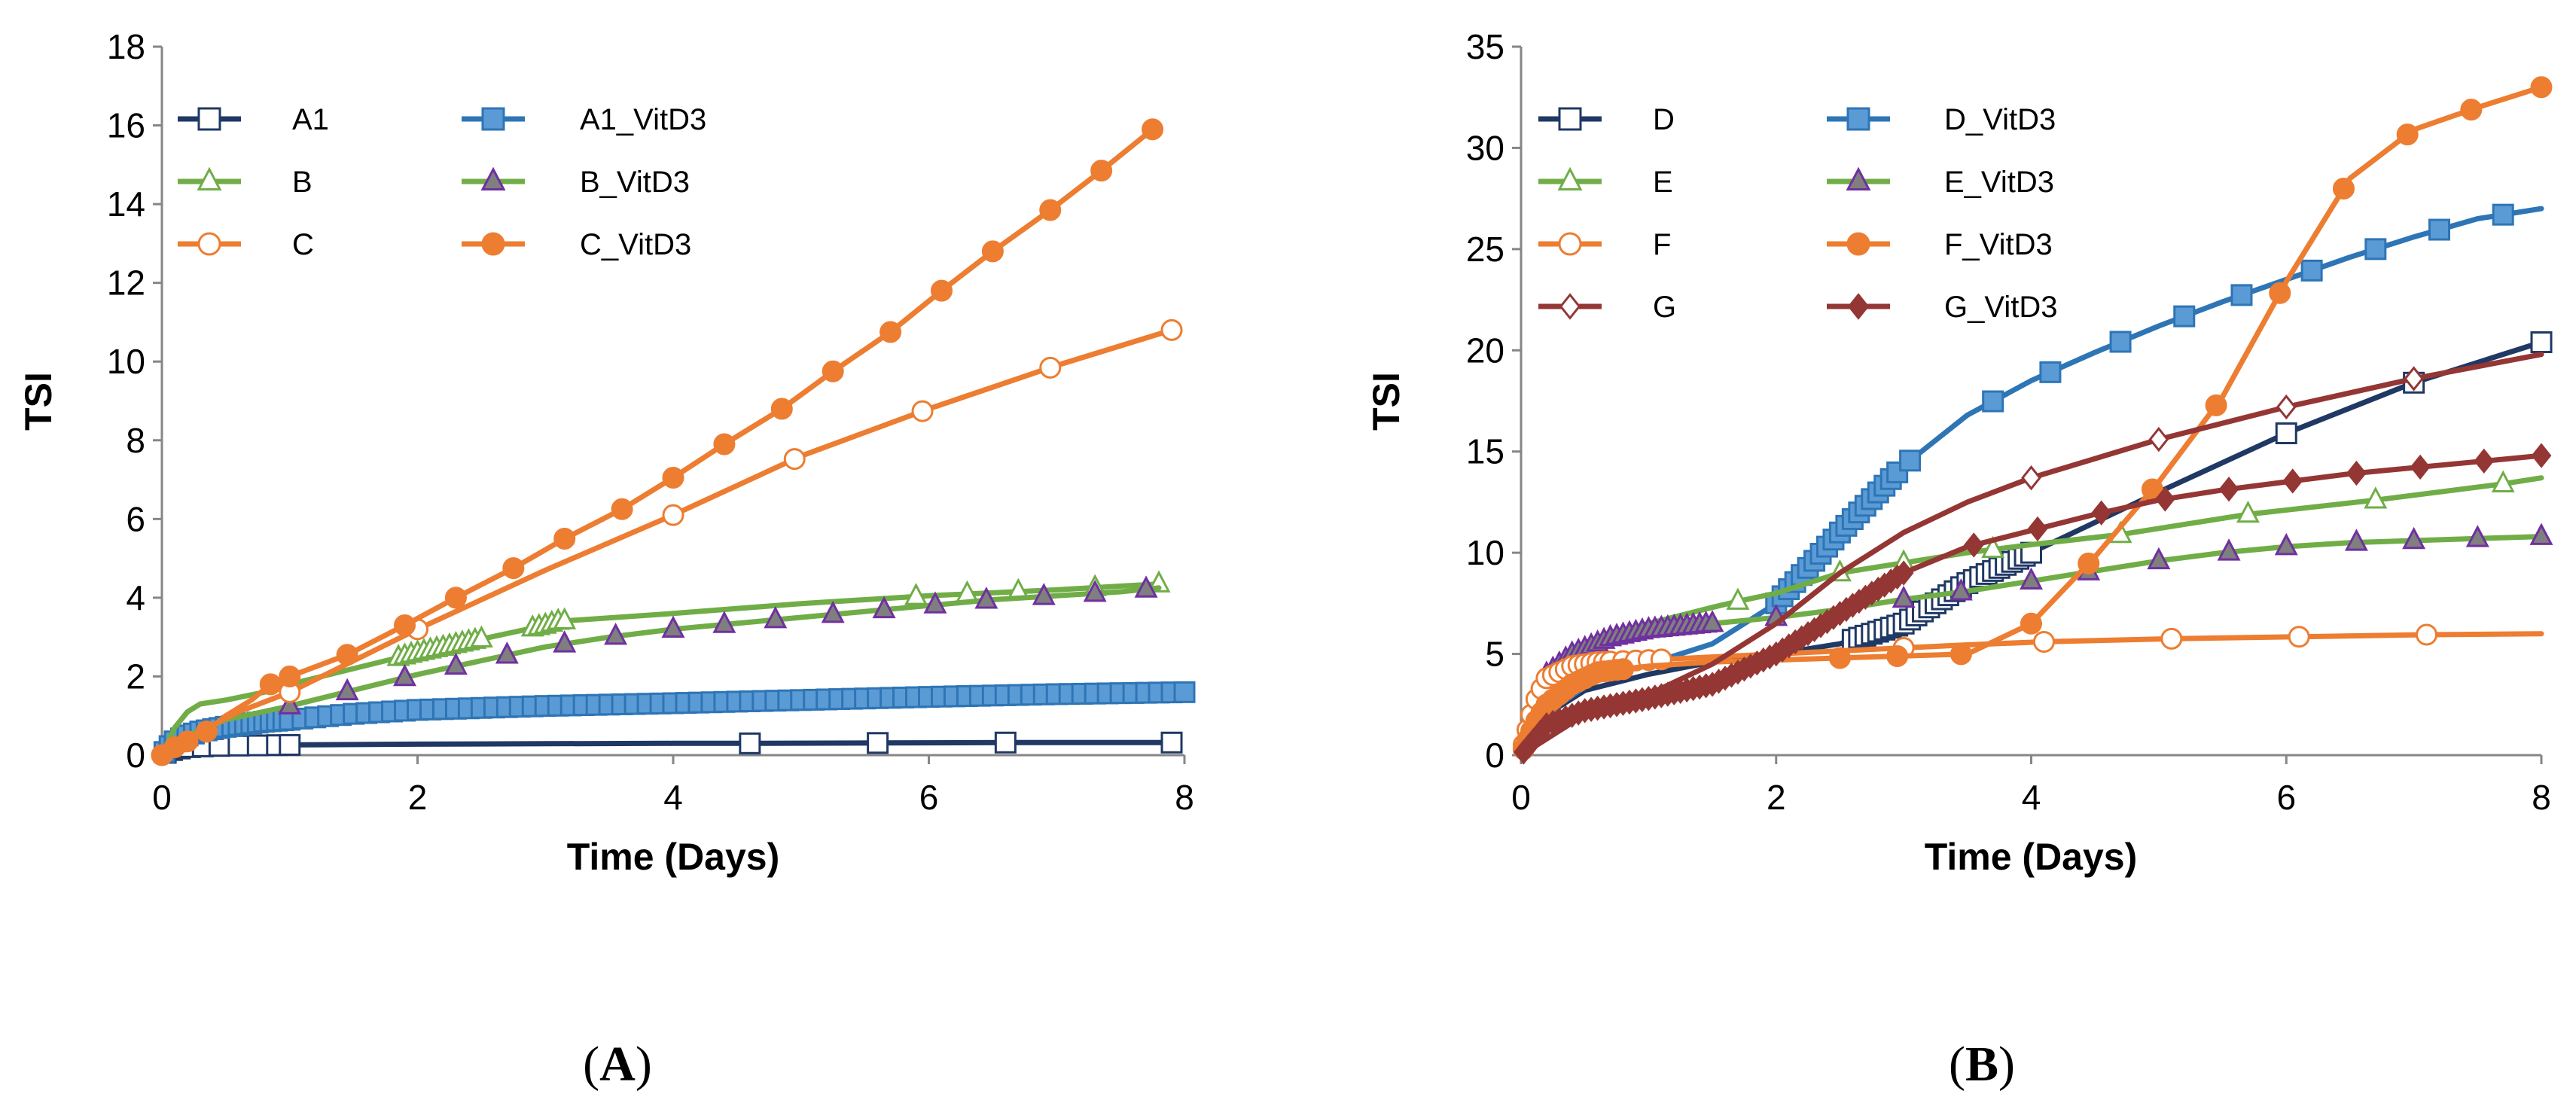 This screenshot has height=1103, width=2576. I want to click on legend-label: C, so click(303, 244).